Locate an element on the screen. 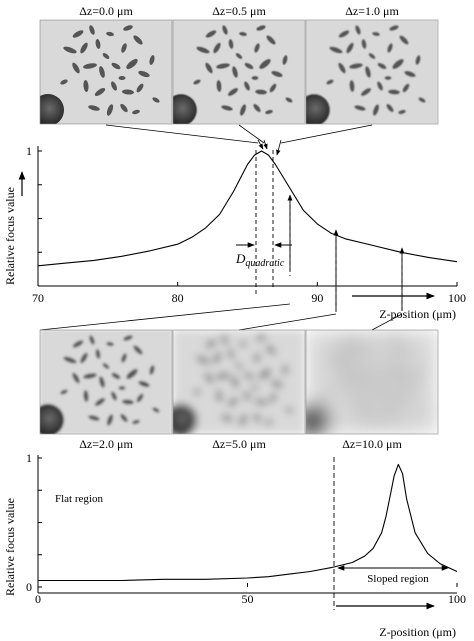 This screenshot has width=474, height=641. micrograph-dz-0.0 is located at coordinates (106, 72).